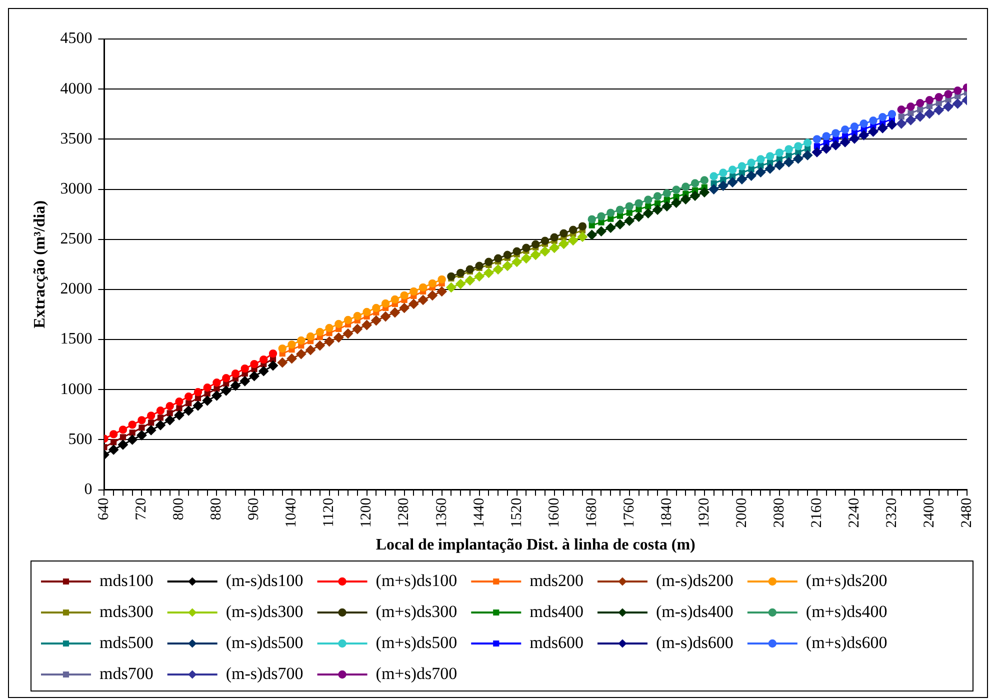 The height and width of the screenshot is (699, 998). Describe the element at coordinates (557, 642) in the screenshot. I see `legend-label: mds600` at that location.